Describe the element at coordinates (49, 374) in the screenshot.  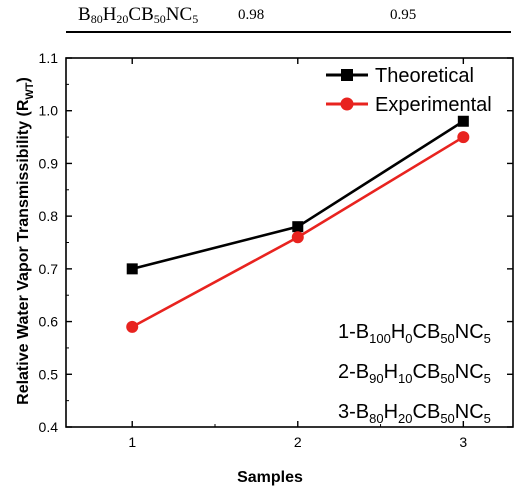
I see `y-tick-label: 0.5` at that location.